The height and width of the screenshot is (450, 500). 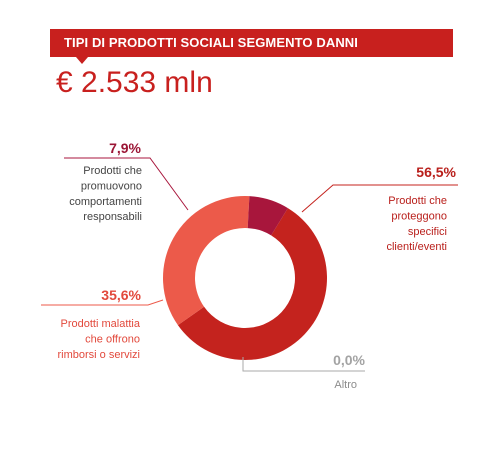 What do you see at coordinates (419, 216) in the screenshot?
I see `slice-category-label: proteggono` at bounding box center [419, 216].